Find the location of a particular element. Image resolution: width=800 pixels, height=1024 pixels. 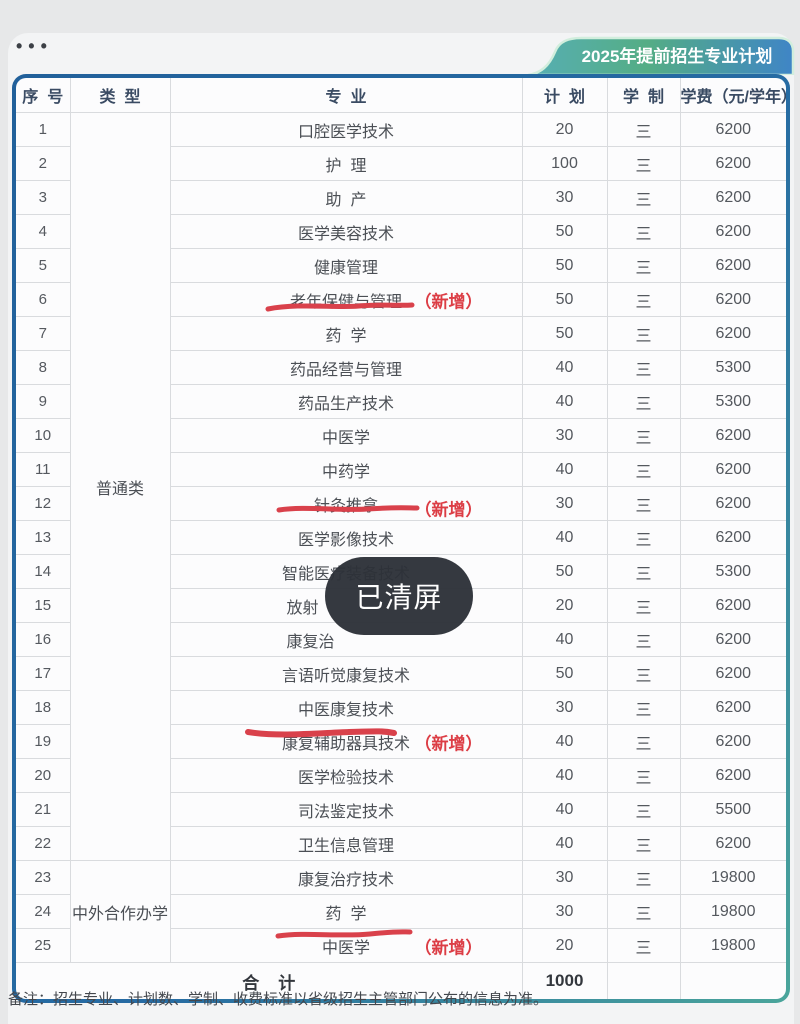

major-cell: 康复治疗技术 is located at coordinates (346, 877).